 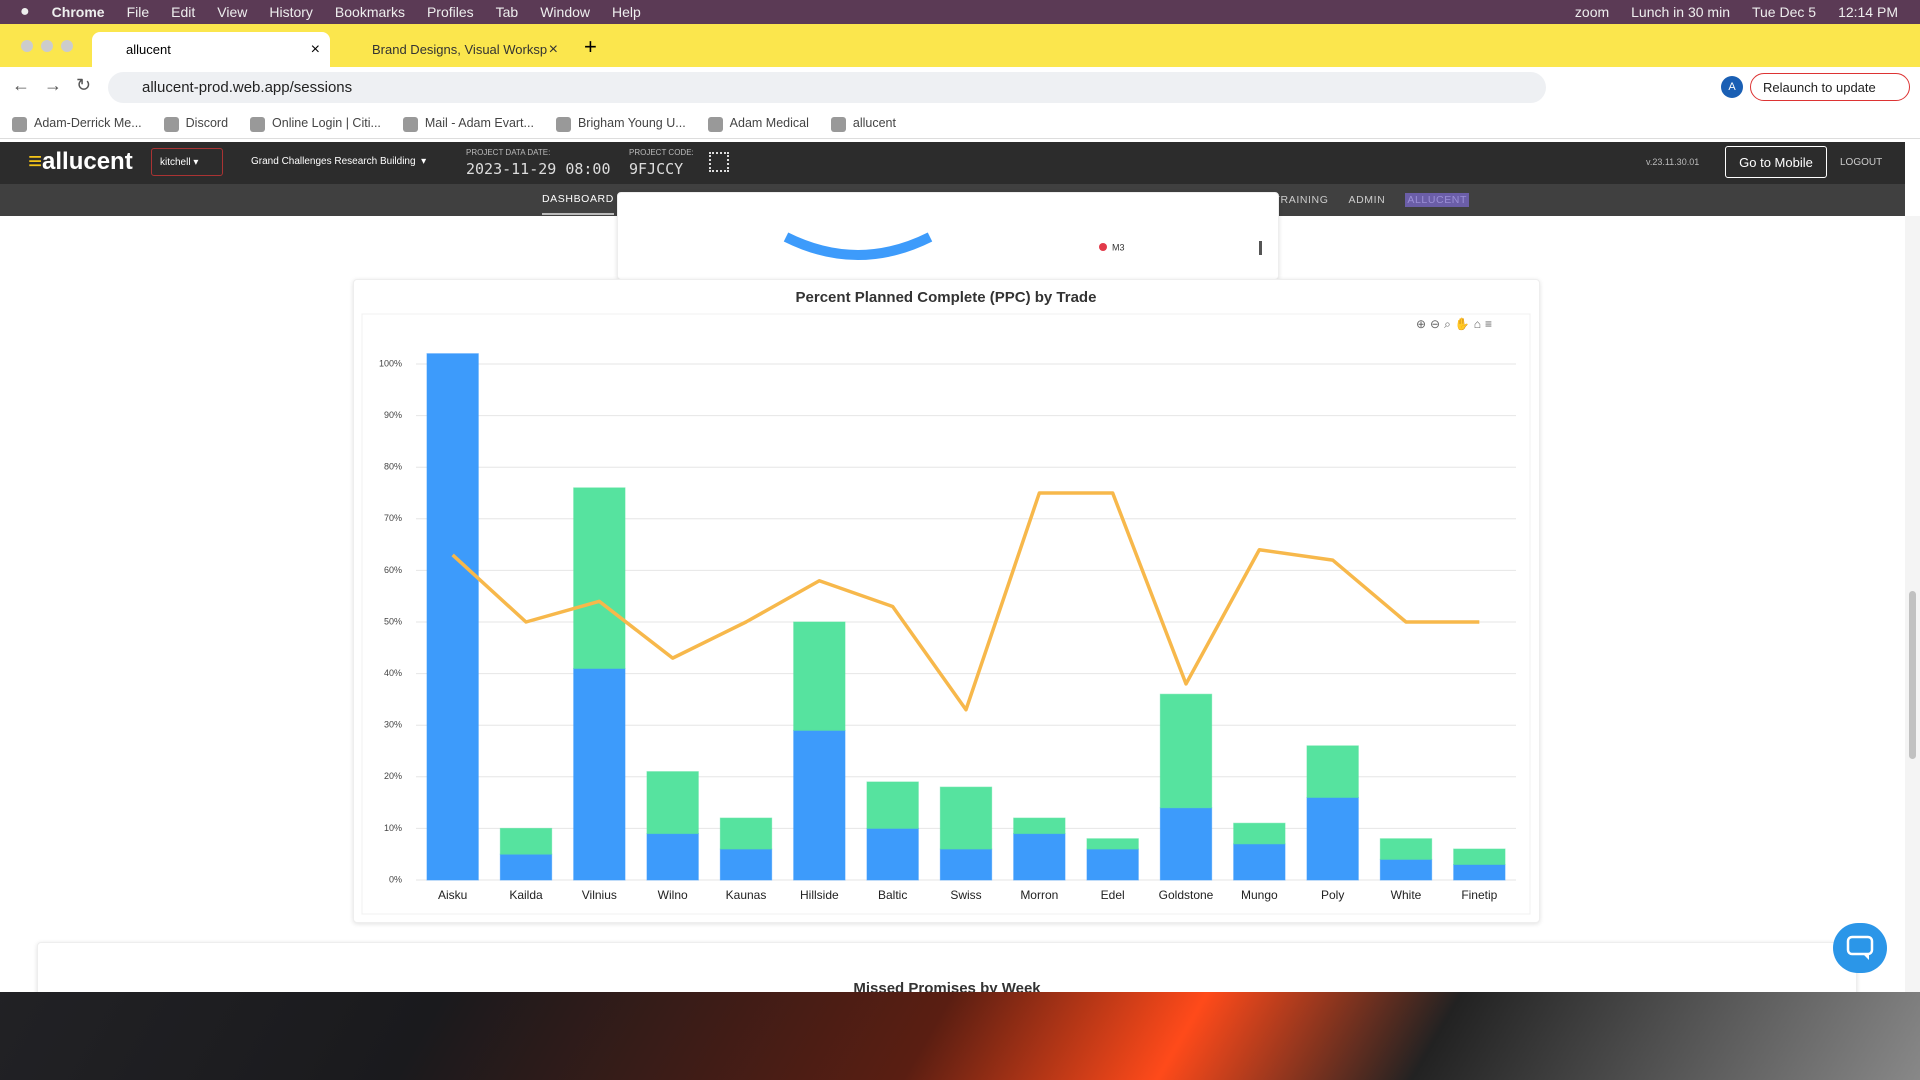 What do you see at coordinates (138, 12) in the screenshot?
I see `menu-item: File` at bounding box center [138, 12].